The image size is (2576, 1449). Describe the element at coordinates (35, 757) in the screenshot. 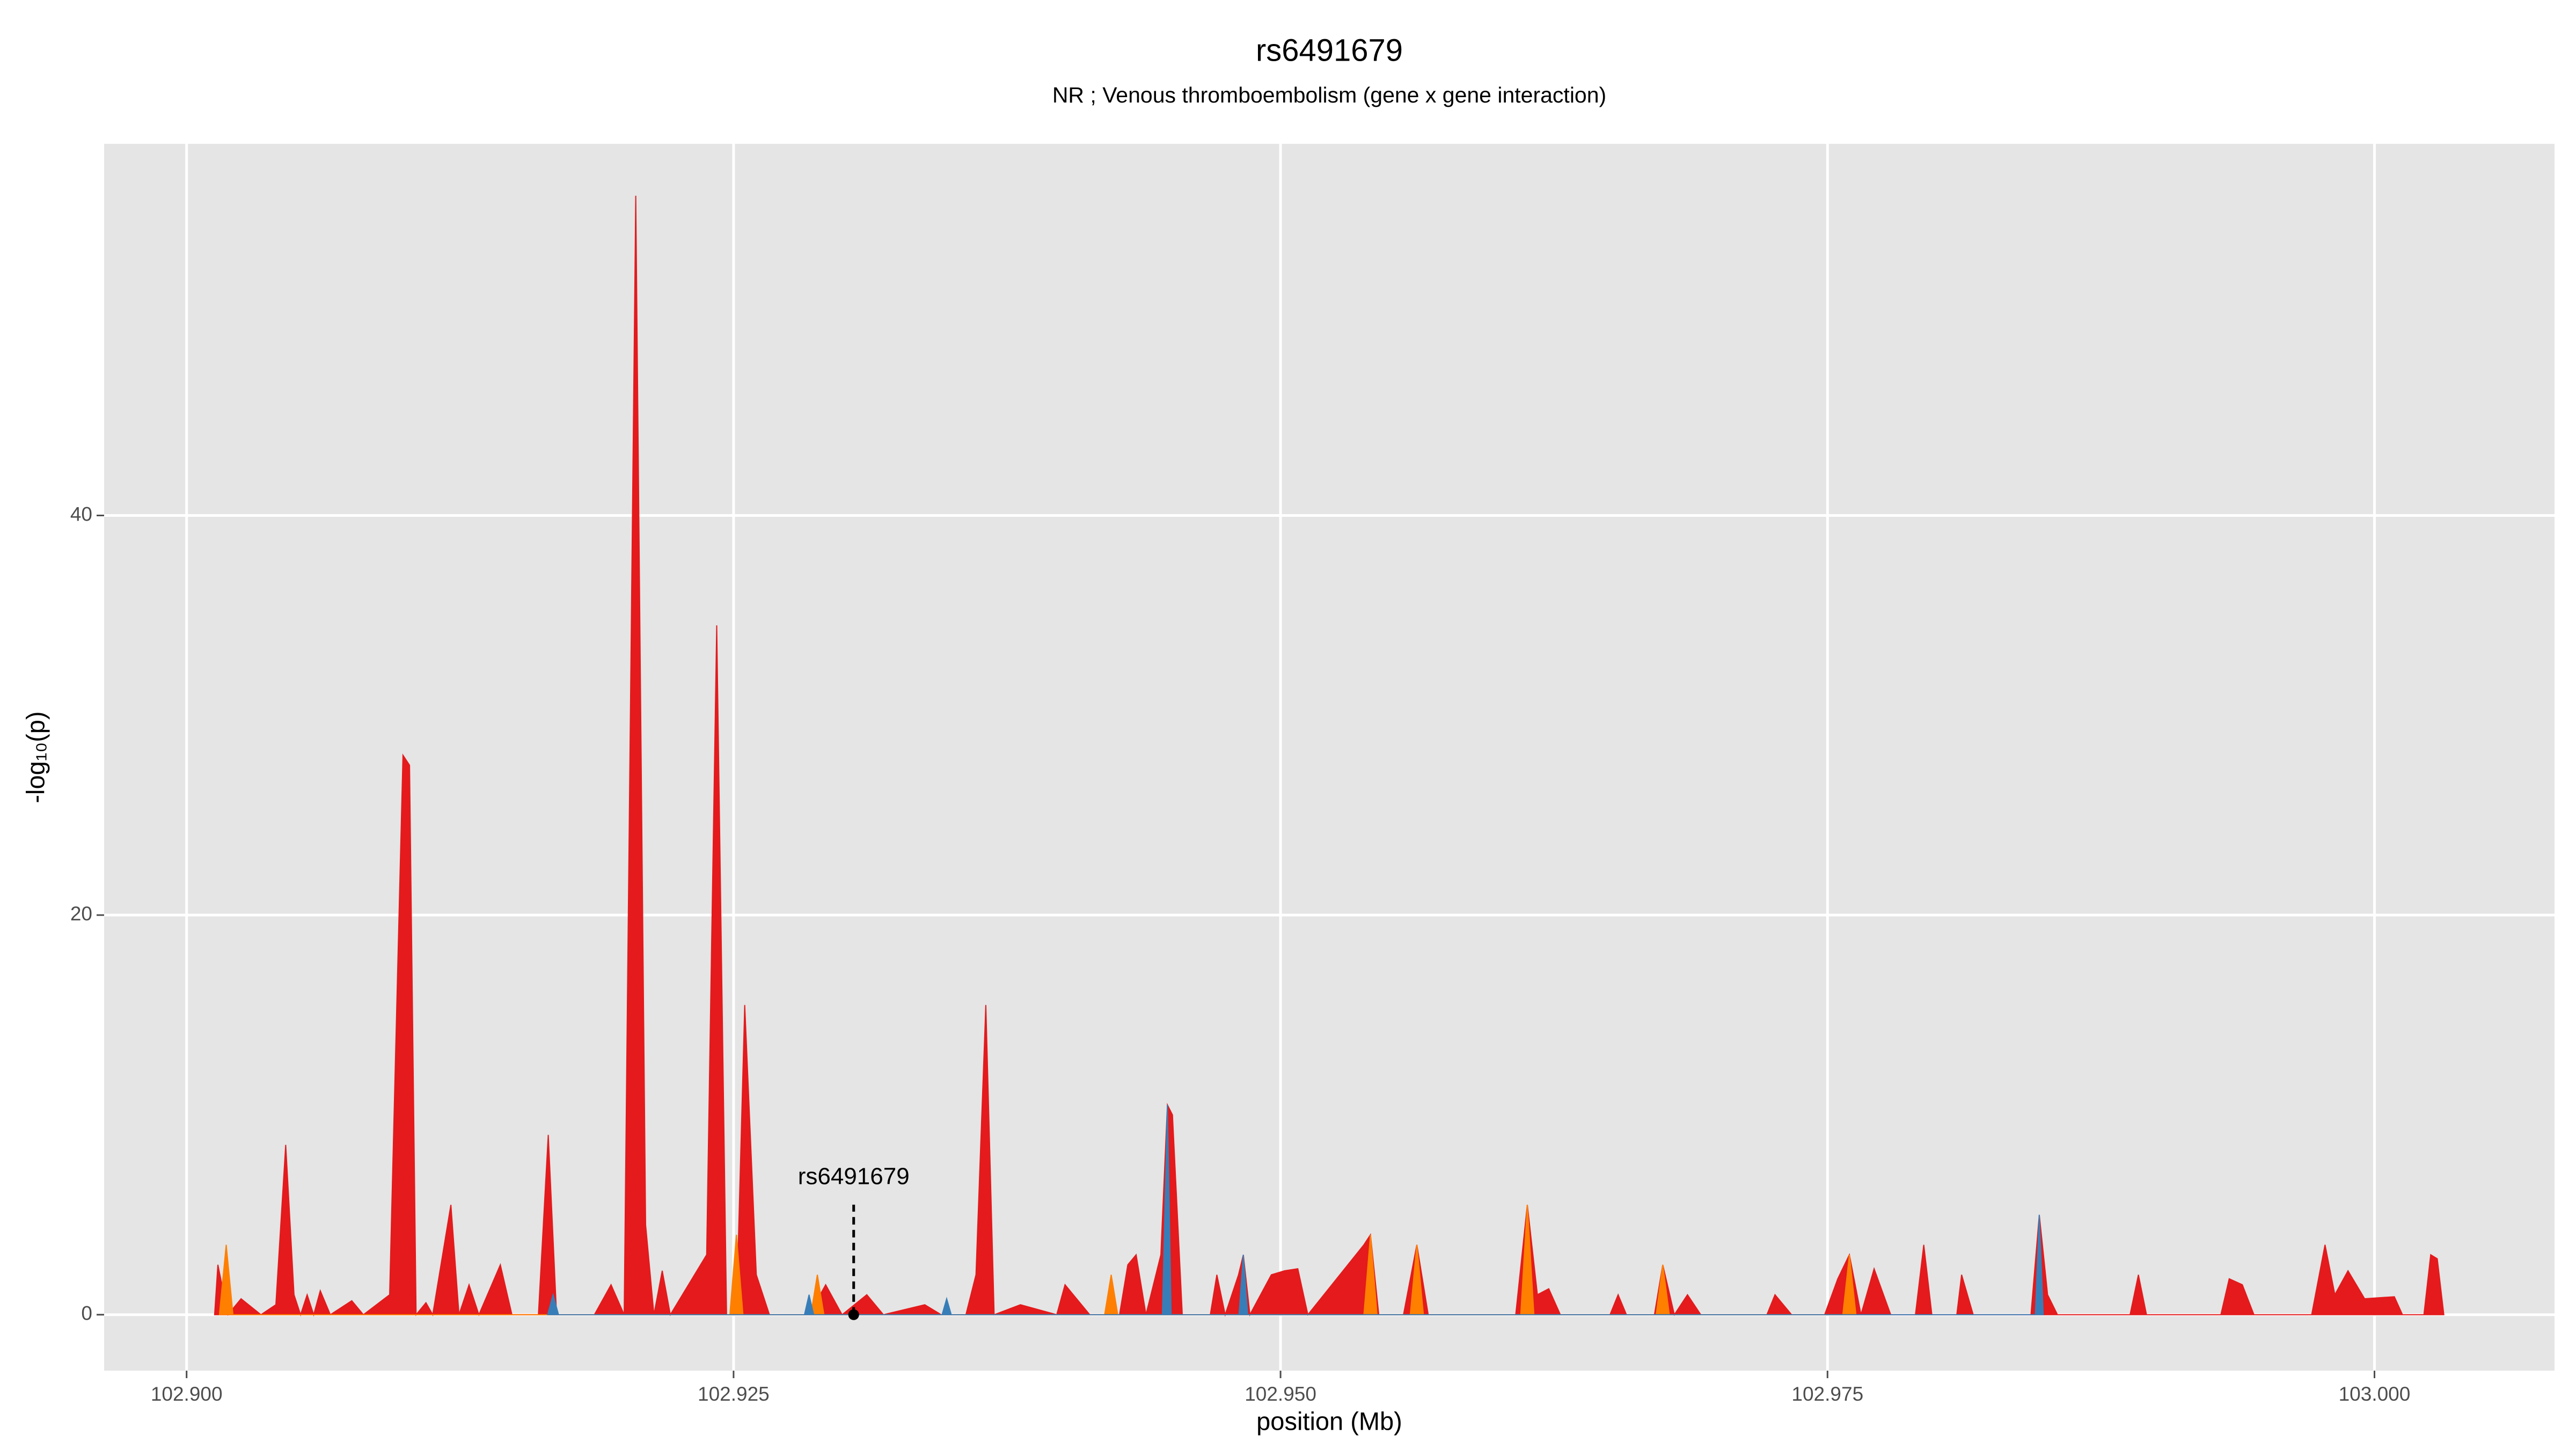

I see `y-axis-title: -log₁₀(p)` at that location.